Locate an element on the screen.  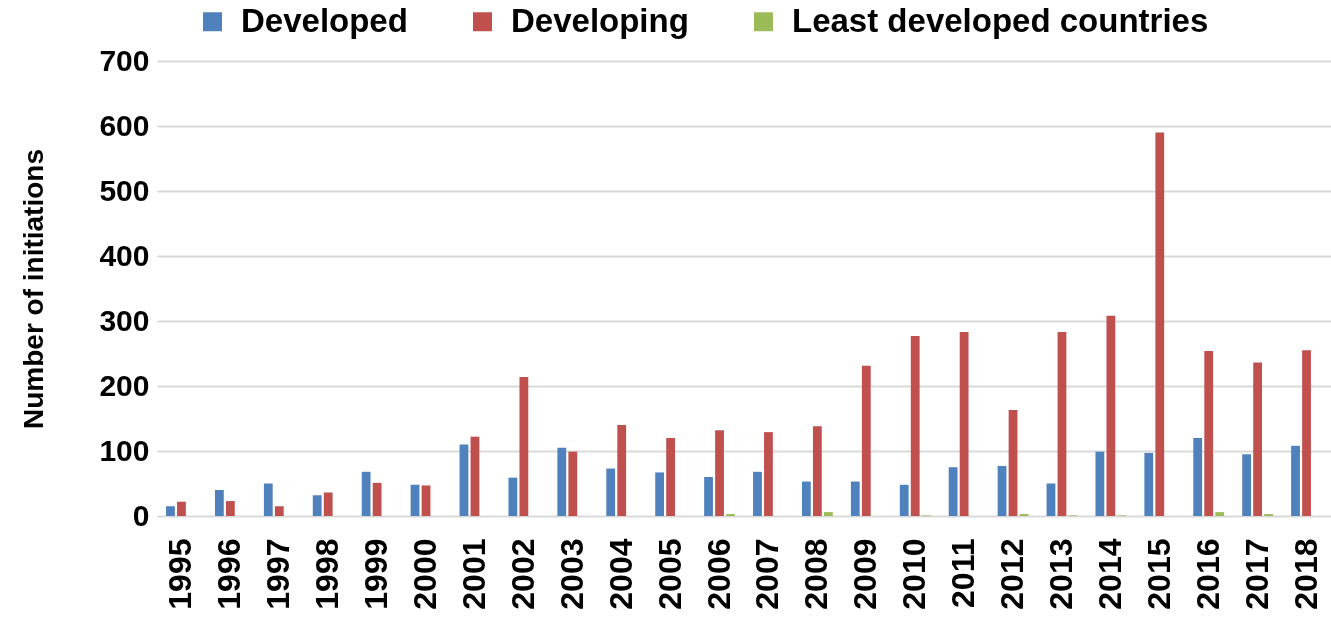
x-tick-label: 2009 is located at coordinates (865, 574).